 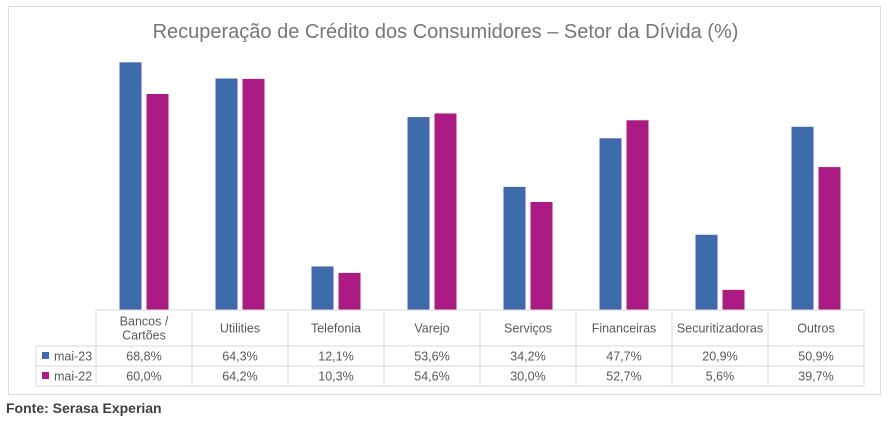 I want to click on category-label-6: Securitizadoras, so click(x=720, y=329).